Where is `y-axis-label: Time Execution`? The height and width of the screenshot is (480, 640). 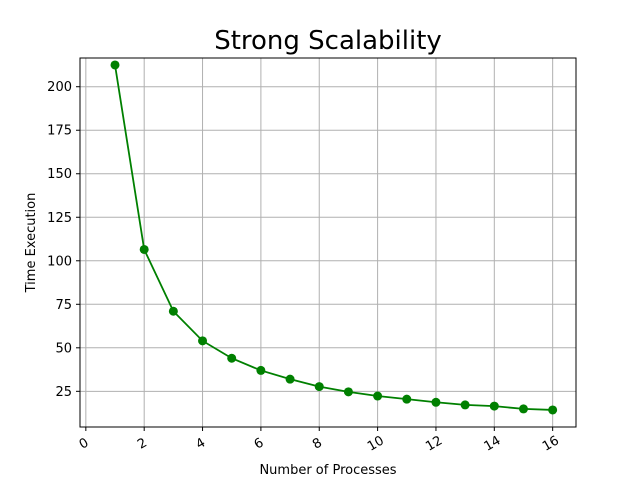
y-axis-label: Time Execution is located at coordinates (31, 243).